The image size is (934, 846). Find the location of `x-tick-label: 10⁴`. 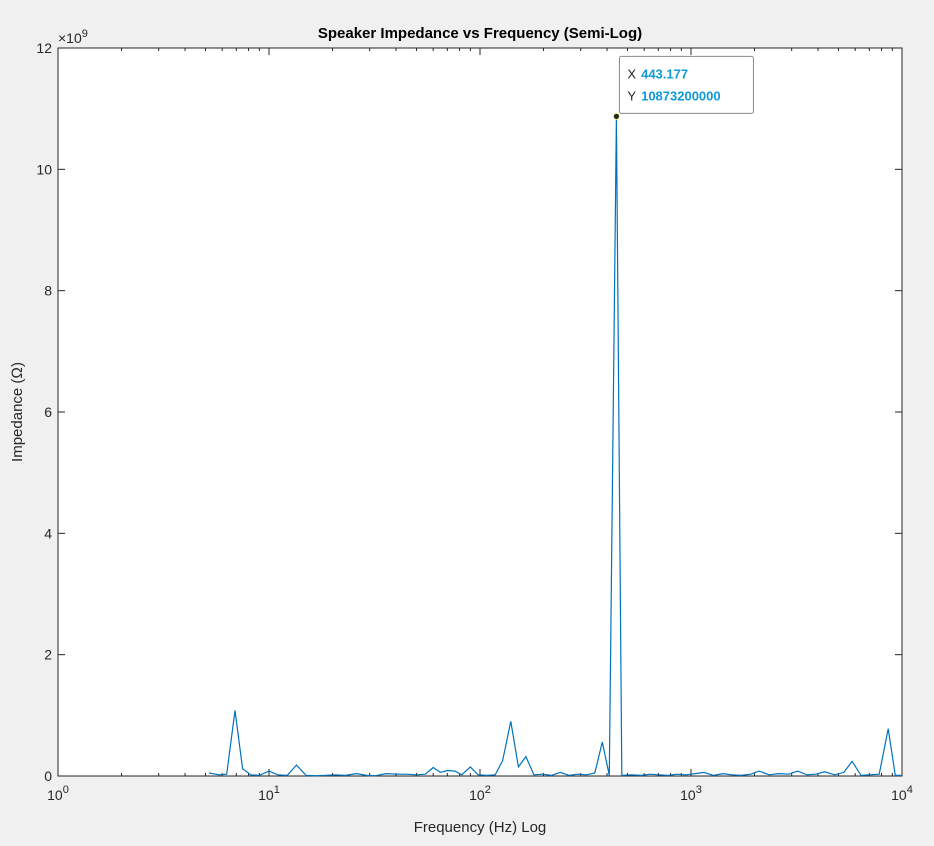

x-tick-label: 10⁴ is located at coordinates (902, 793).